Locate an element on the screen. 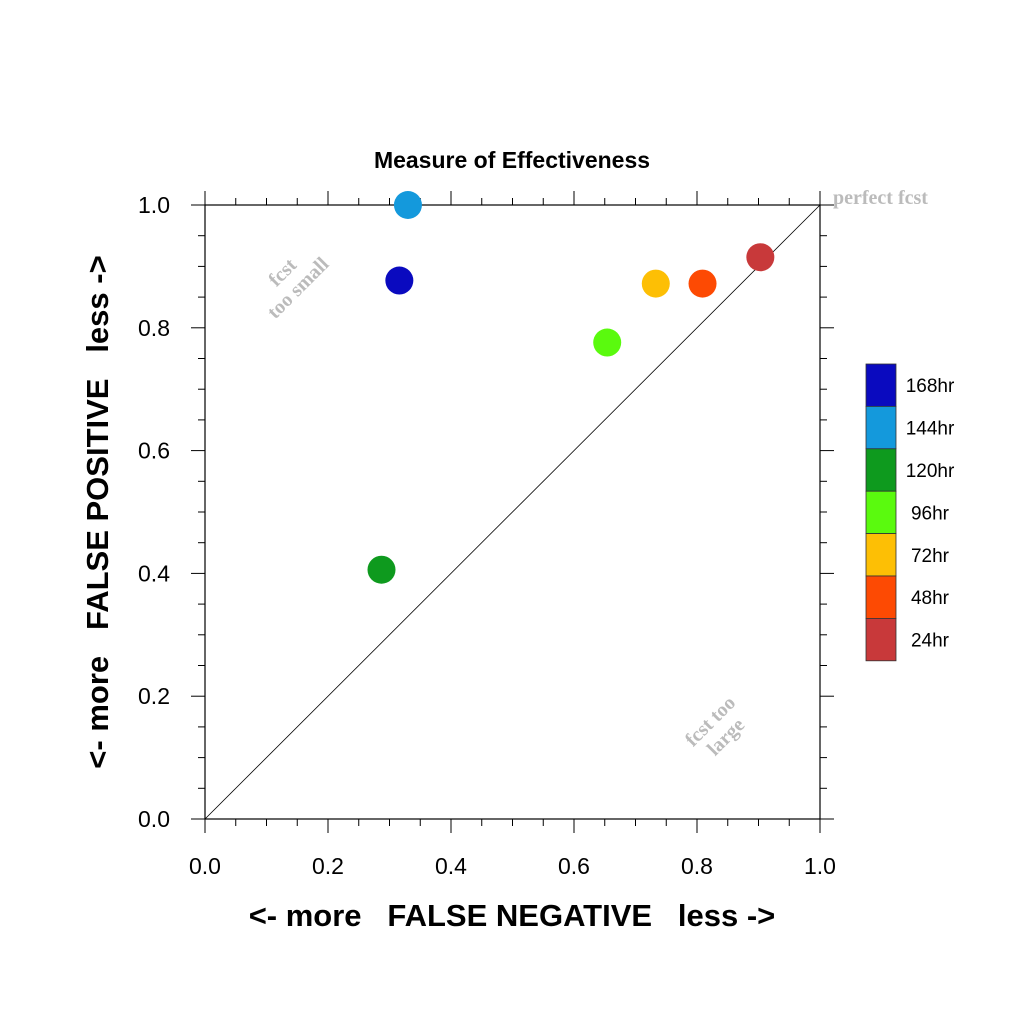 The image size is (1024, 1024). x-axis-label: <- more FALSE NEGATIVE less -> is located at coordinates (512, 915).